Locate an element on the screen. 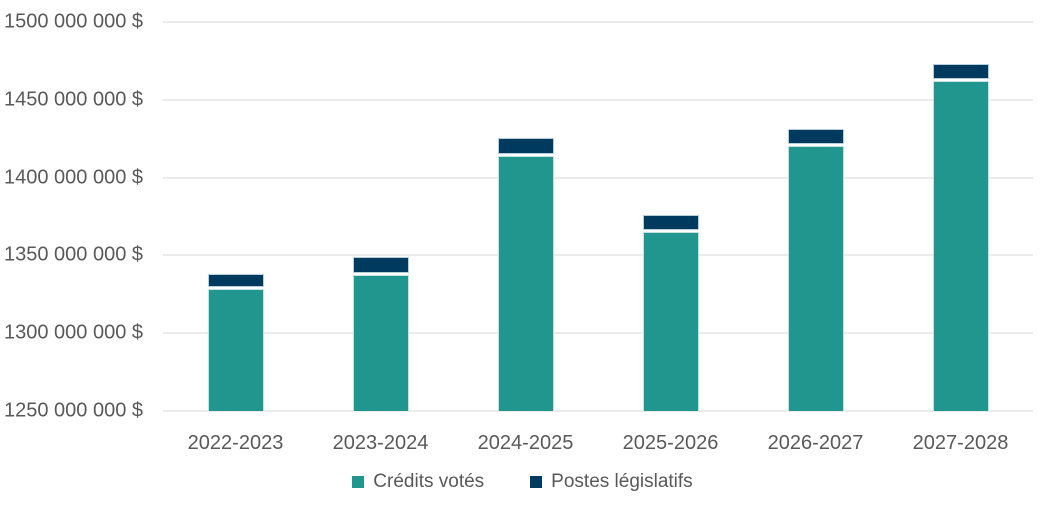  stacked-bar-2022-2023 is located at coordinates (235, 342).